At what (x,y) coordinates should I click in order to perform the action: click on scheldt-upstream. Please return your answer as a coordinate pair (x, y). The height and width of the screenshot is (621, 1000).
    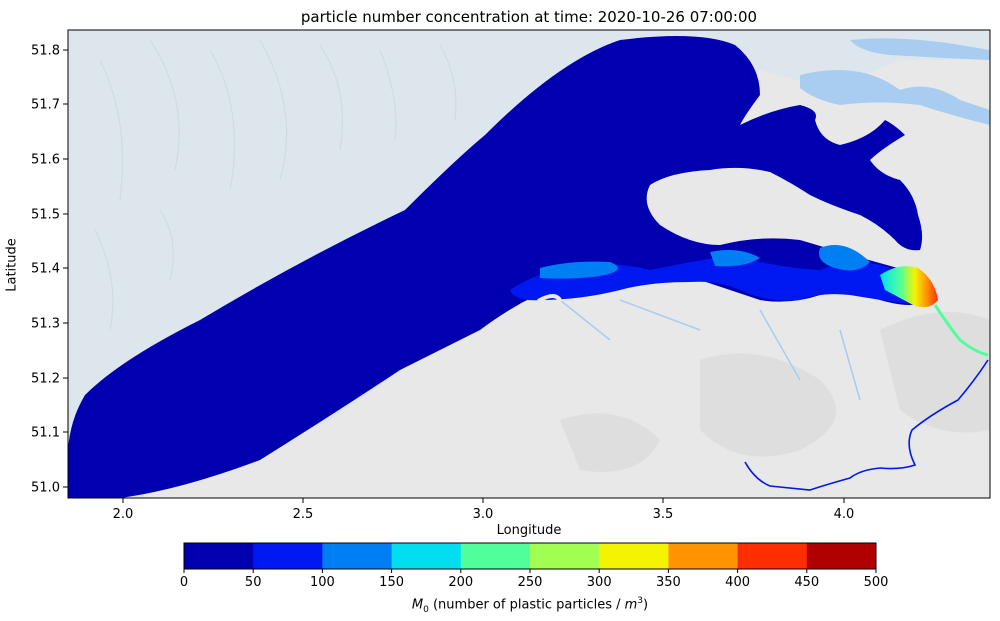
    Looking at the image, I should click on (866, 425).